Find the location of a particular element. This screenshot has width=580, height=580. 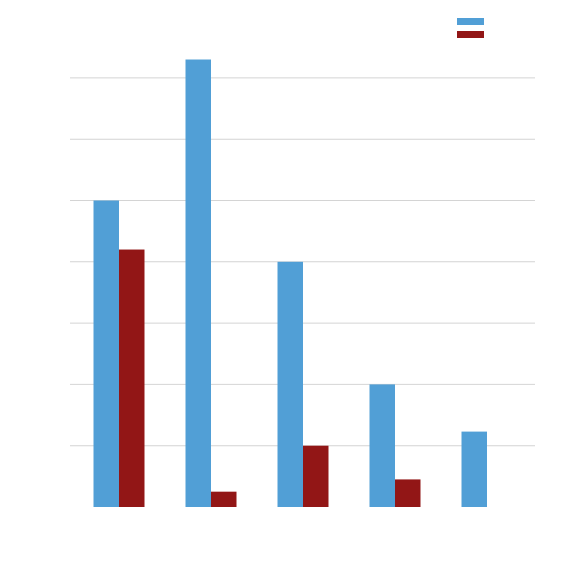

legend is located at coordinates (470, 28).